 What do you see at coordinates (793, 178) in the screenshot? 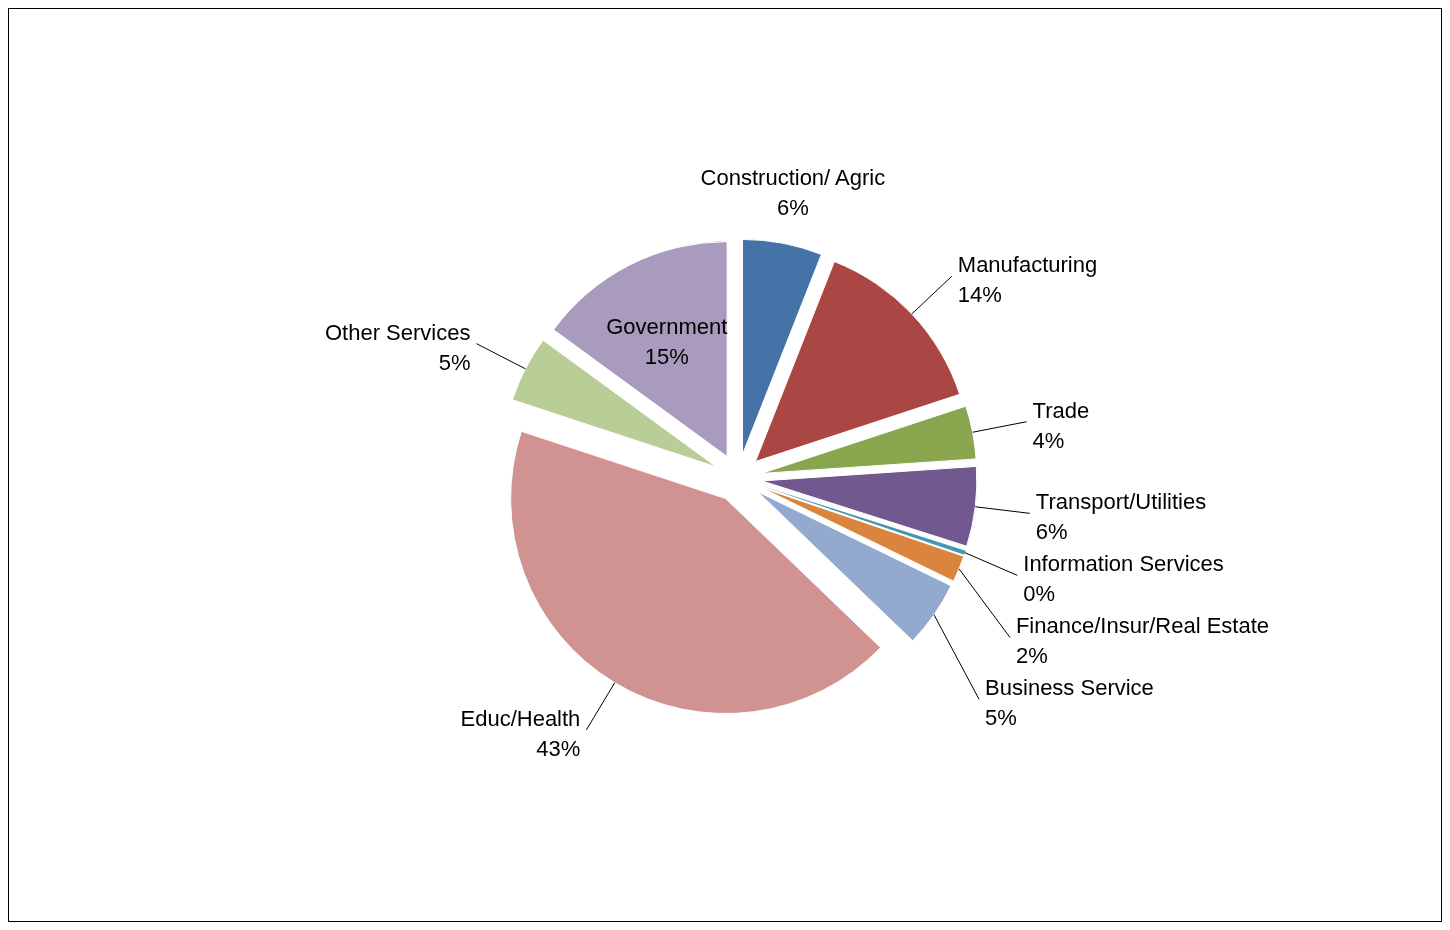
I see `slice-label: Construction/ Agric` at bounding box center [793, 178].